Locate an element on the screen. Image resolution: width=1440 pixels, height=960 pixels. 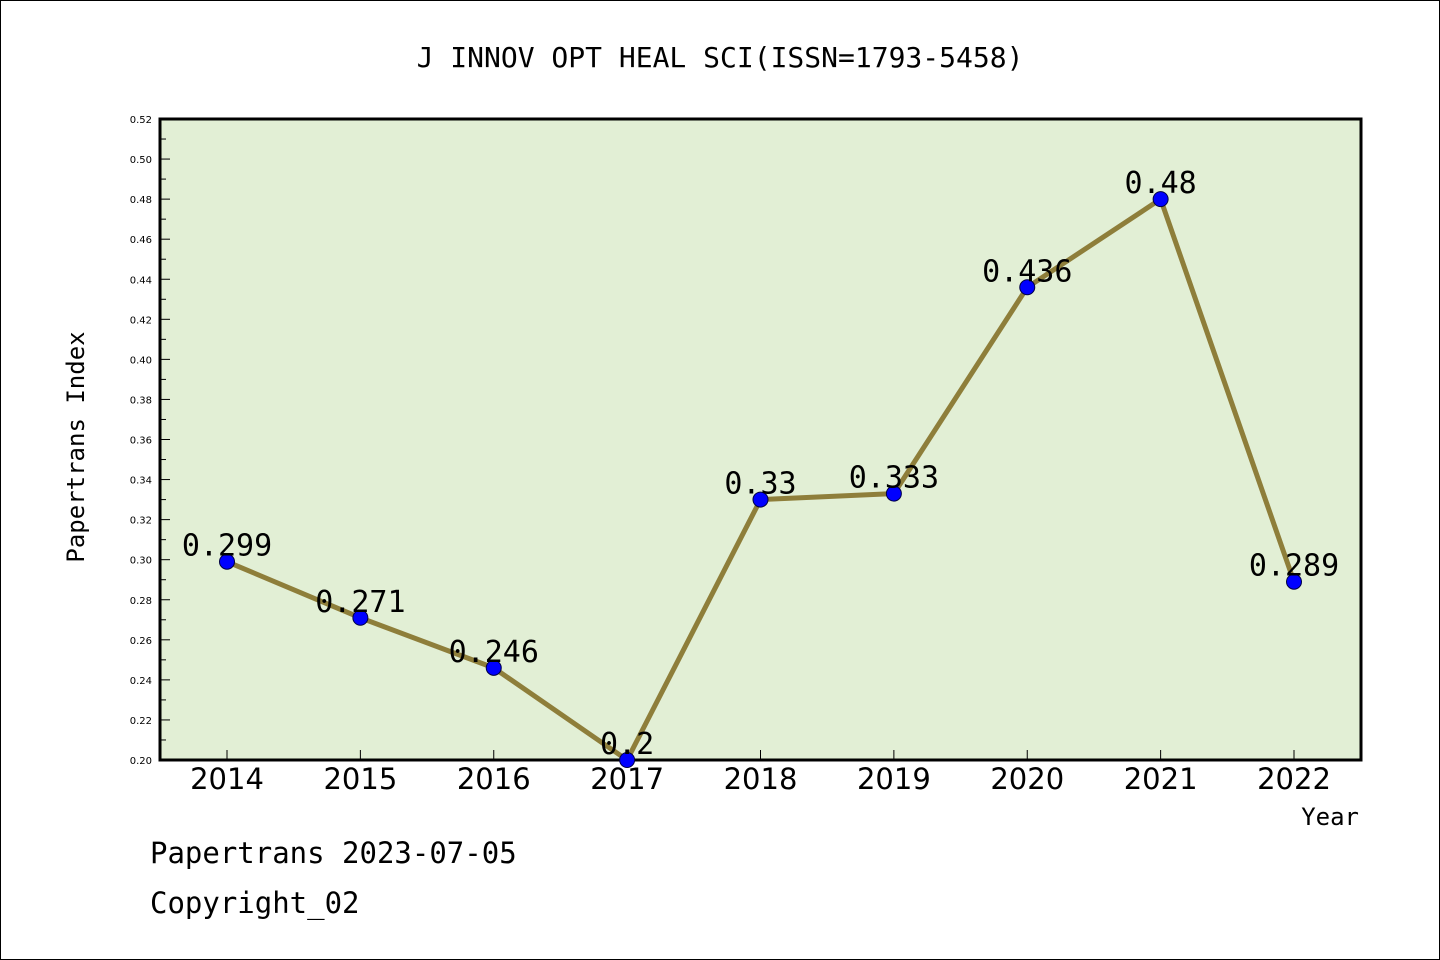
y-tick-label: 0.42 is located at coordinates (141, 320).